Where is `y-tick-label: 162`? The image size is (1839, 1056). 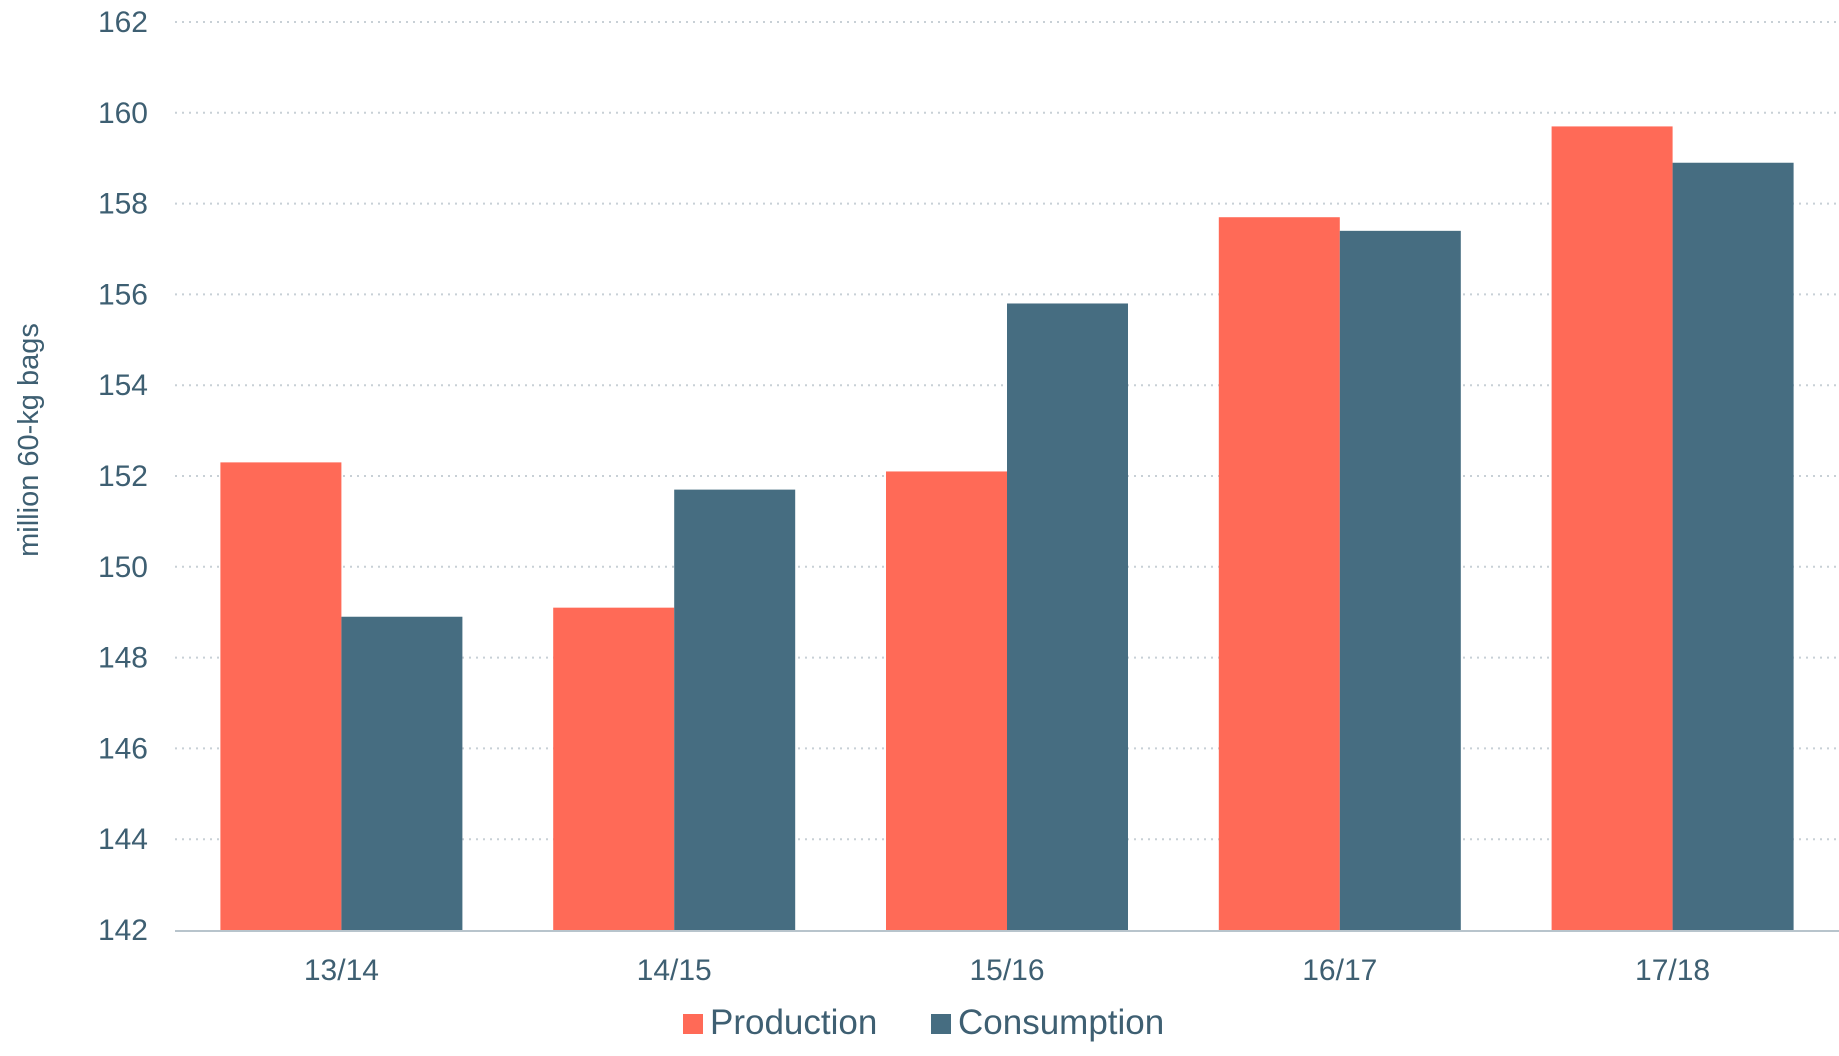 y-tick-label: 162 is located at coordinates (123, 22).